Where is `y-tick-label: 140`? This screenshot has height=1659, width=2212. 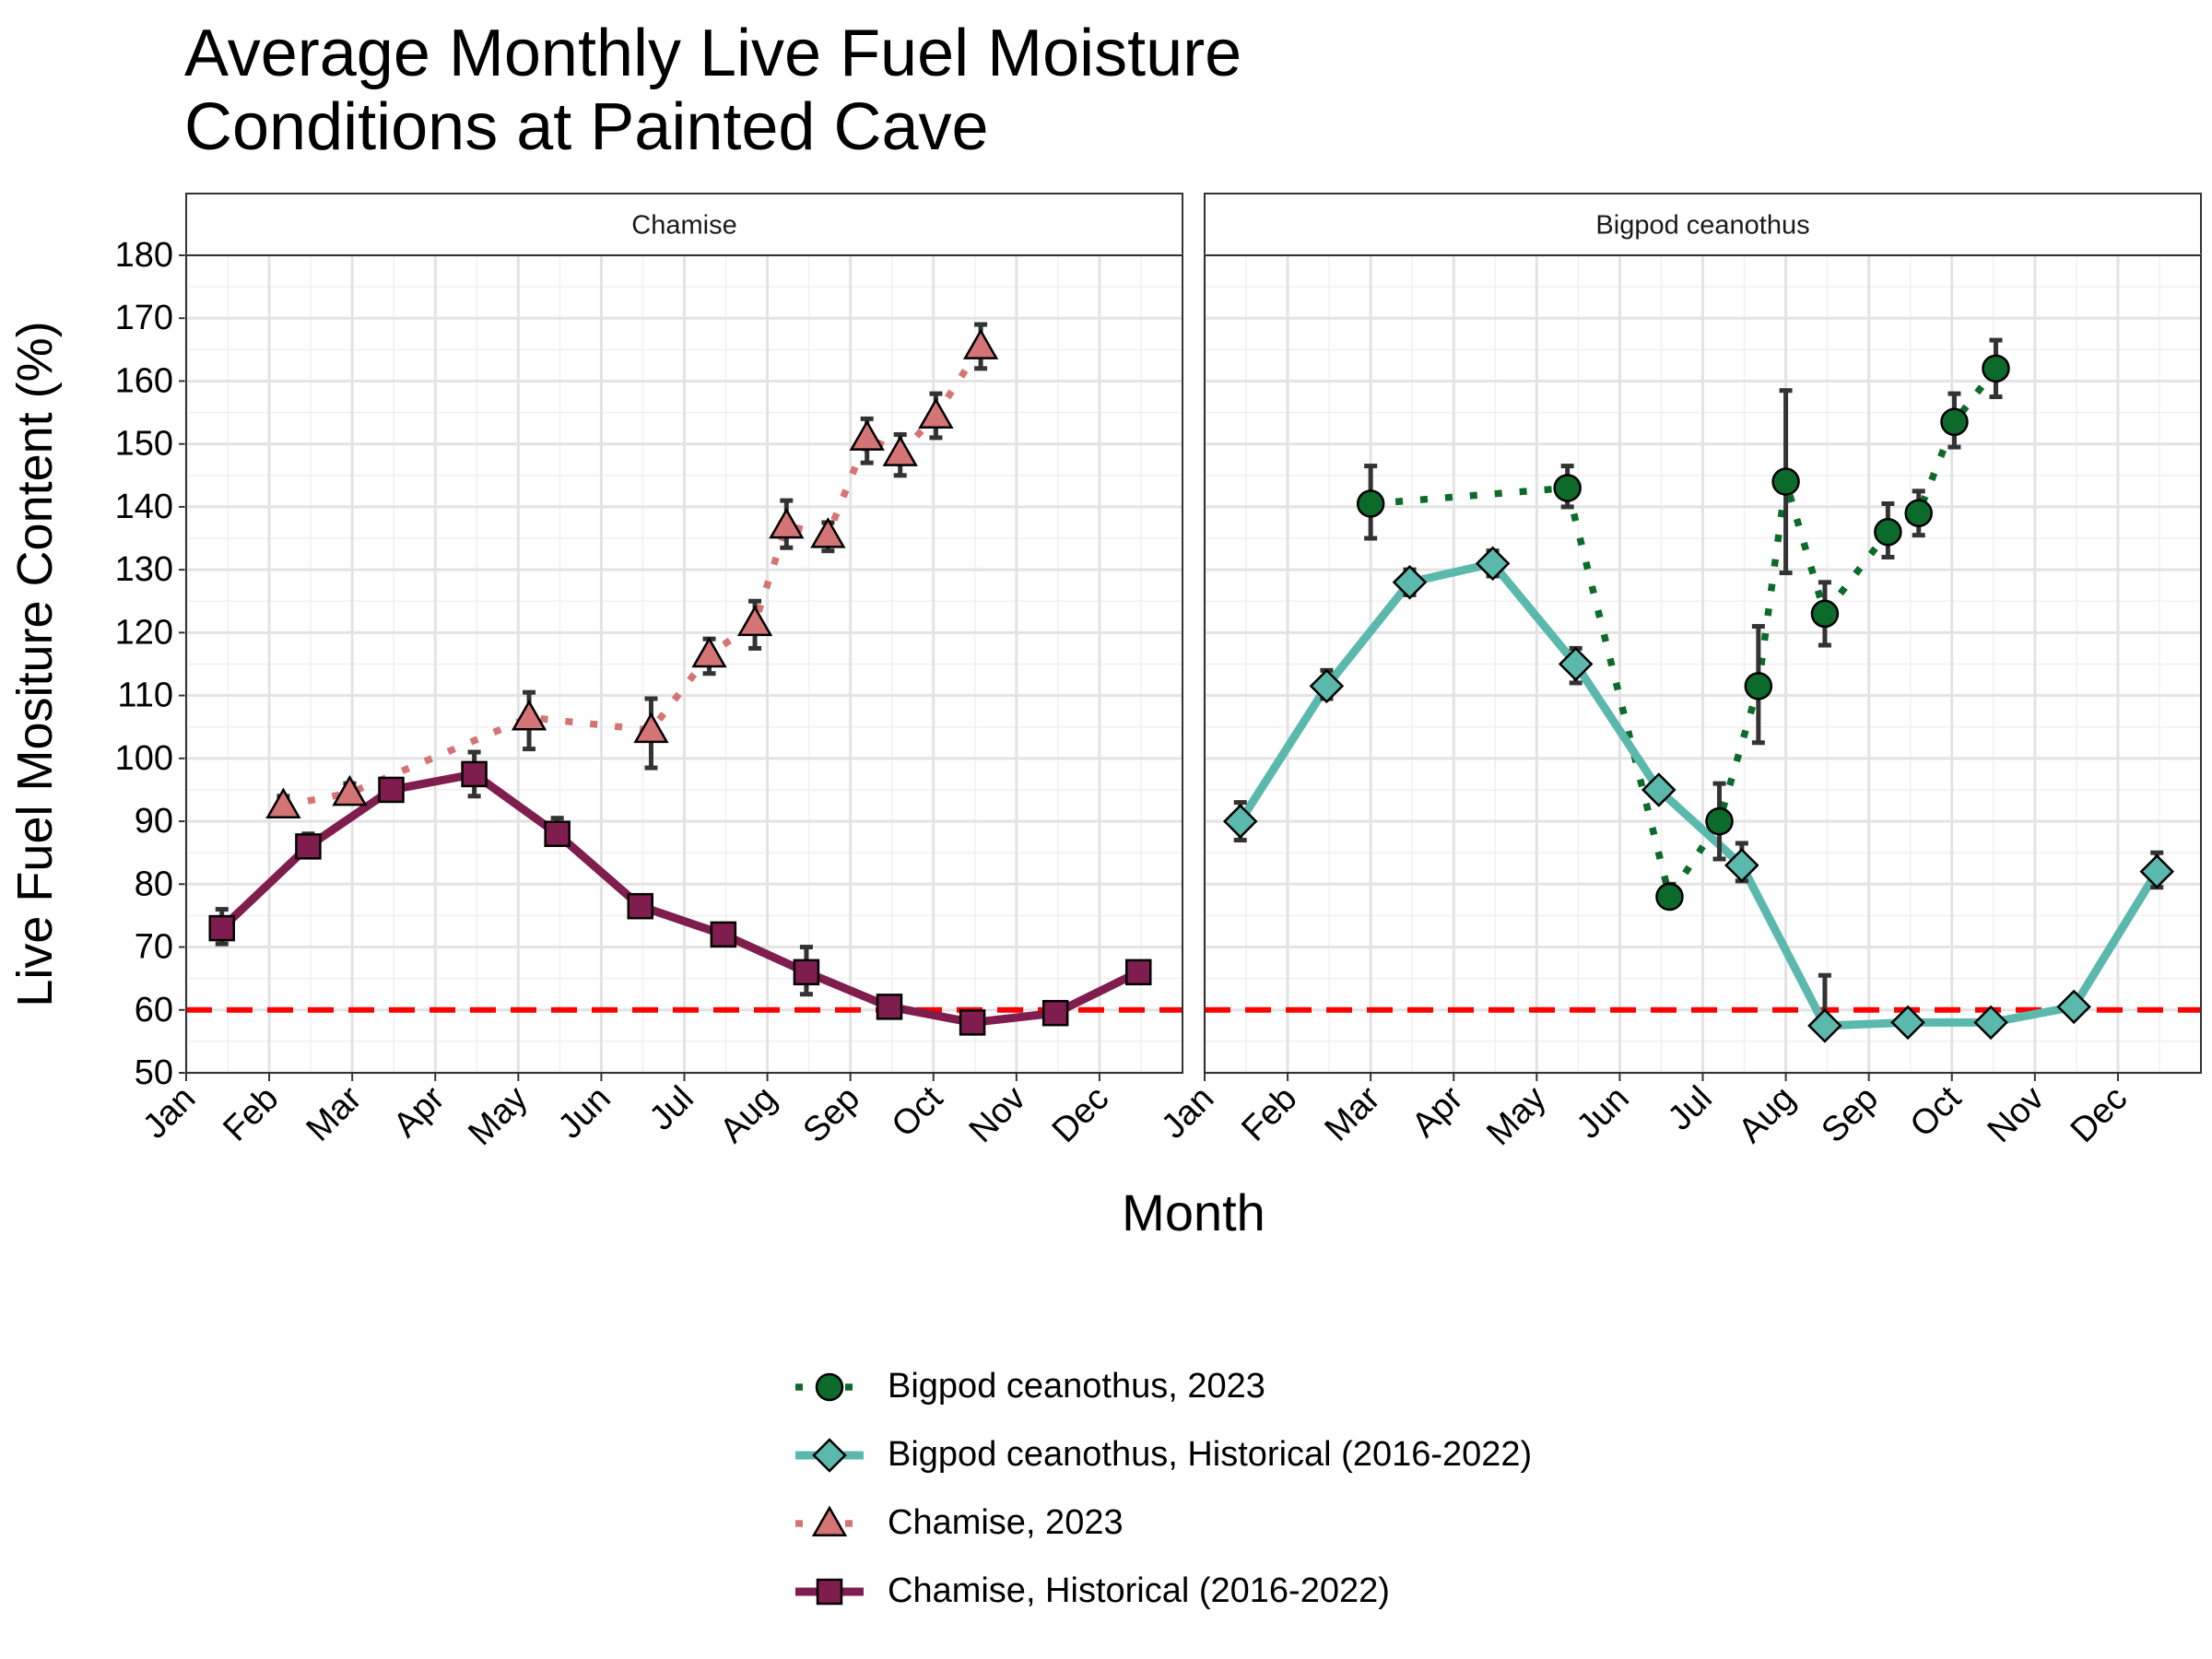 y-tick-label: 140 is located at coordinates (144, 507).